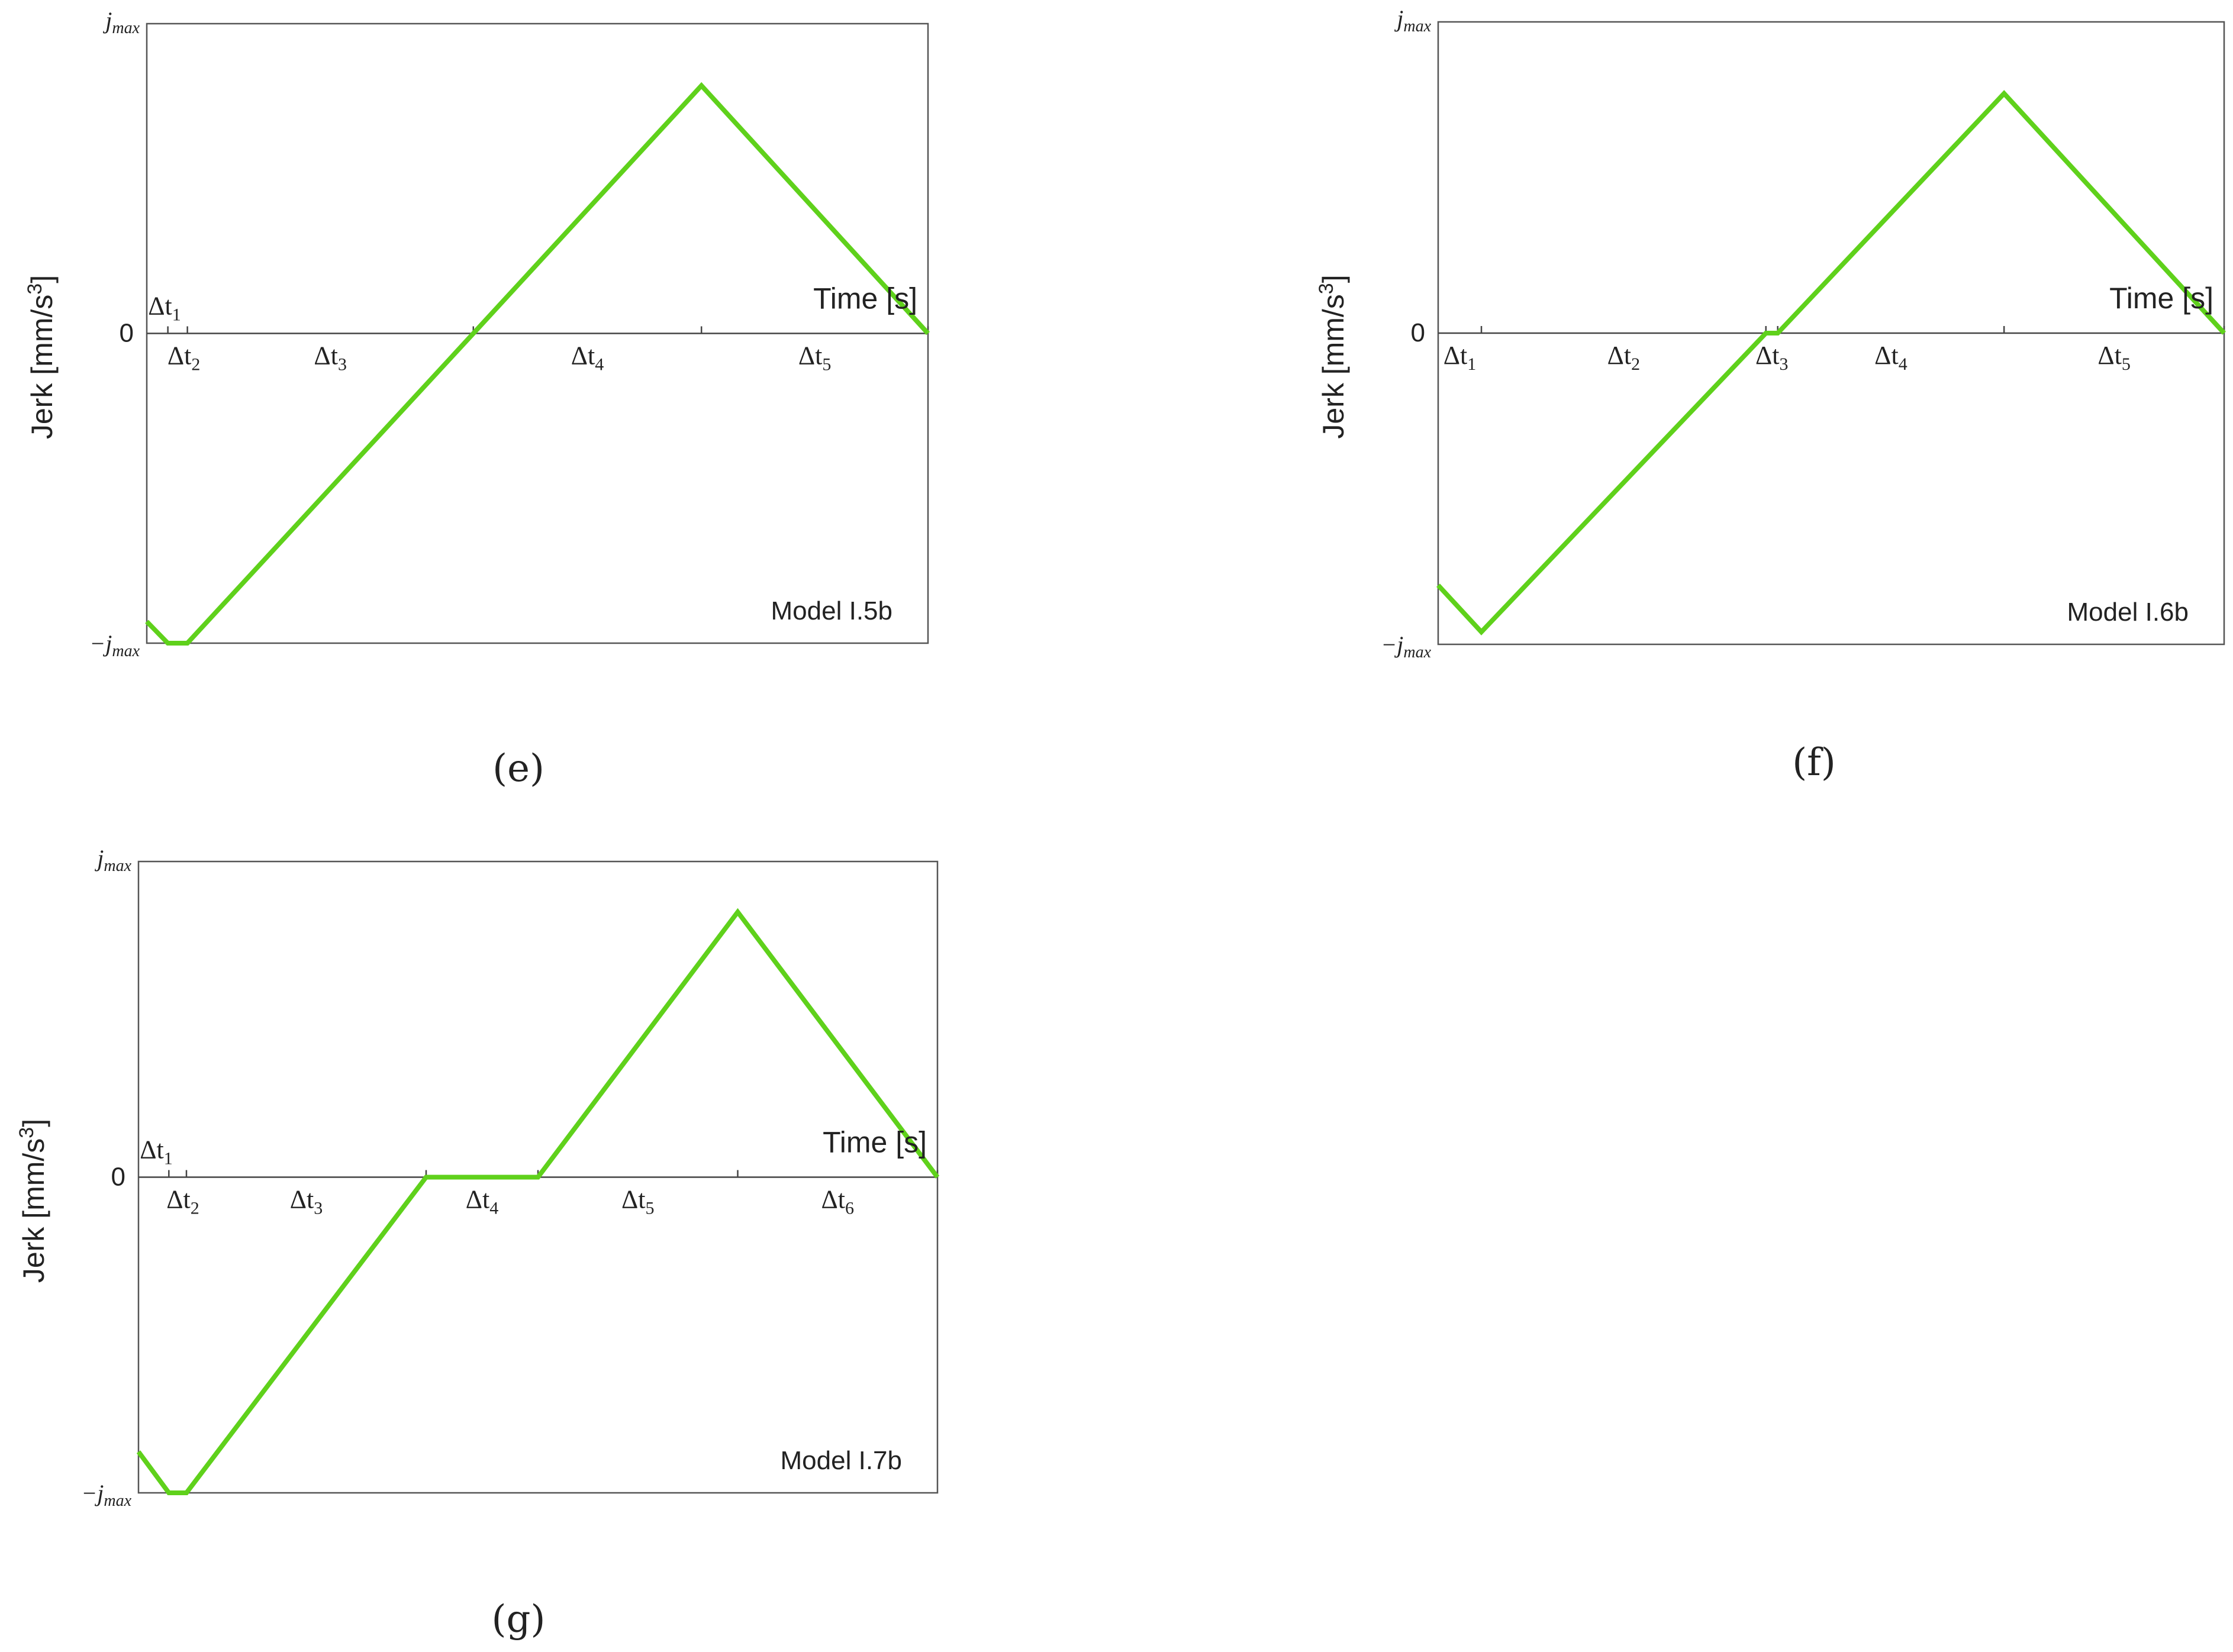 Image resolution: width=2233 pixels, height=1652 pixels. I want to click on model-label: Model I.6b, so click(2128, 613).